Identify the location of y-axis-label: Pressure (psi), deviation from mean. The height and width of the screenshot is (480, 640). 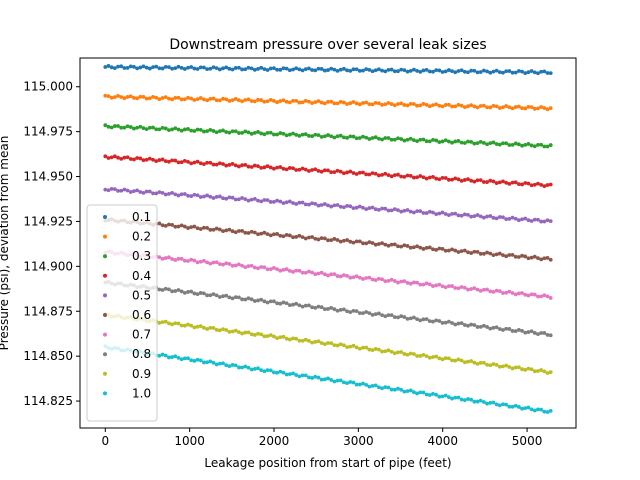
(5, 243).